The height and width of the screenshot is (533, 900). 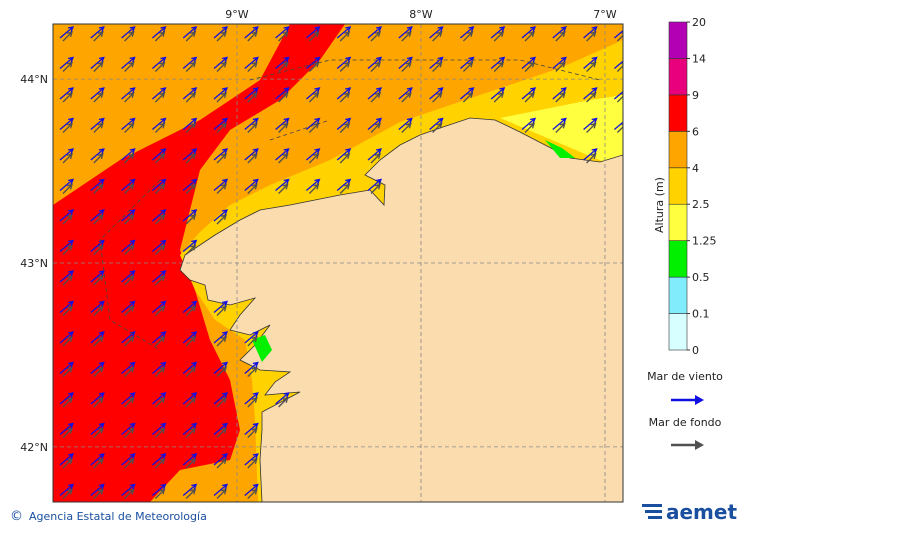 What do you see at coordinates (685, 410) in the screenshot?
I see `legend: Mar de viento Mar de fondo` at bounding box center [685, 410].